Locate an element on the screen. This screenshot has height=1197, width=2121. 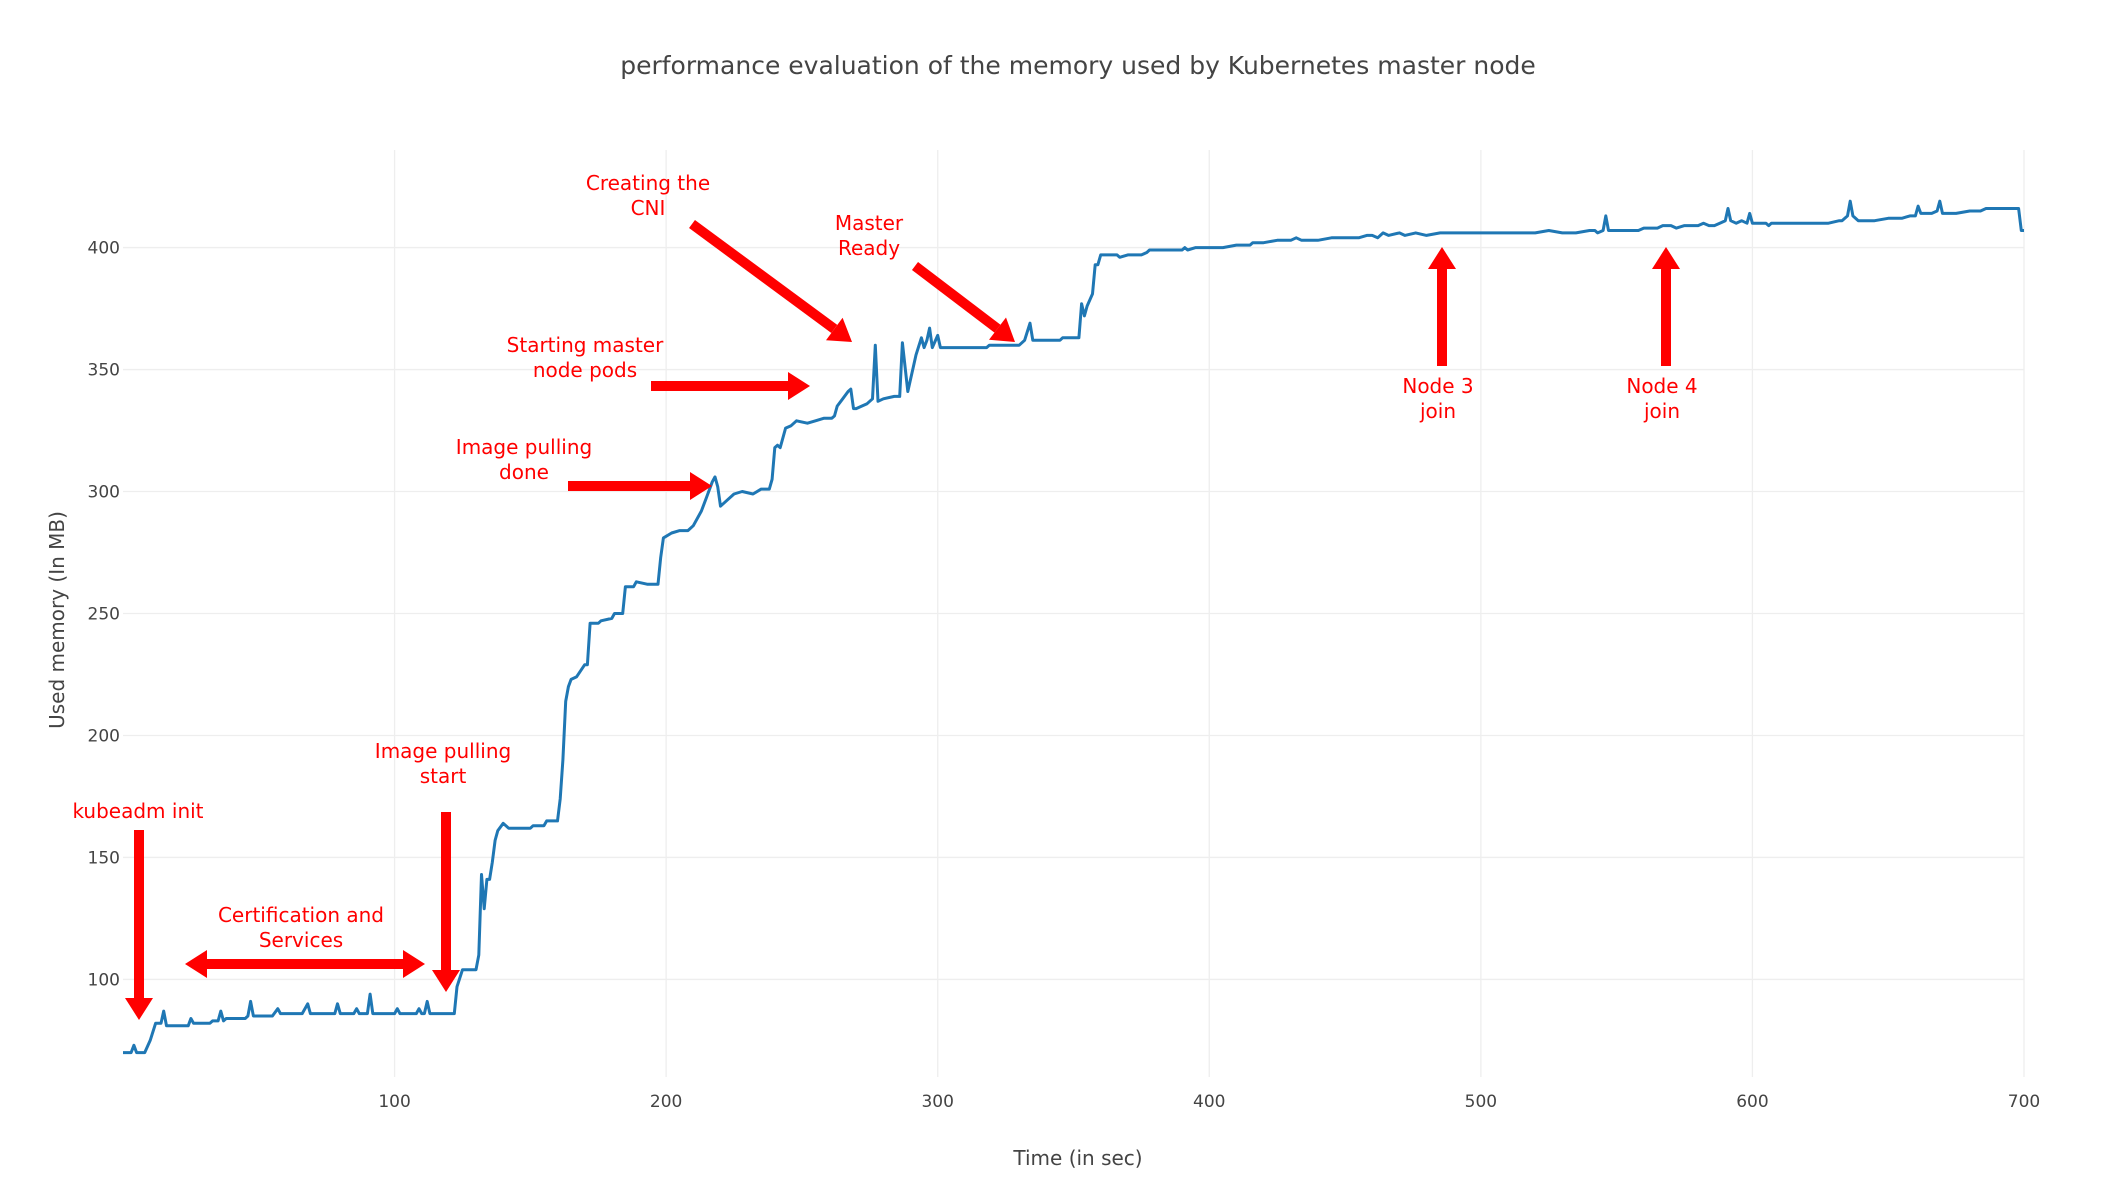
annotation-label: Image pulling done is located at coordinates (524, 459).